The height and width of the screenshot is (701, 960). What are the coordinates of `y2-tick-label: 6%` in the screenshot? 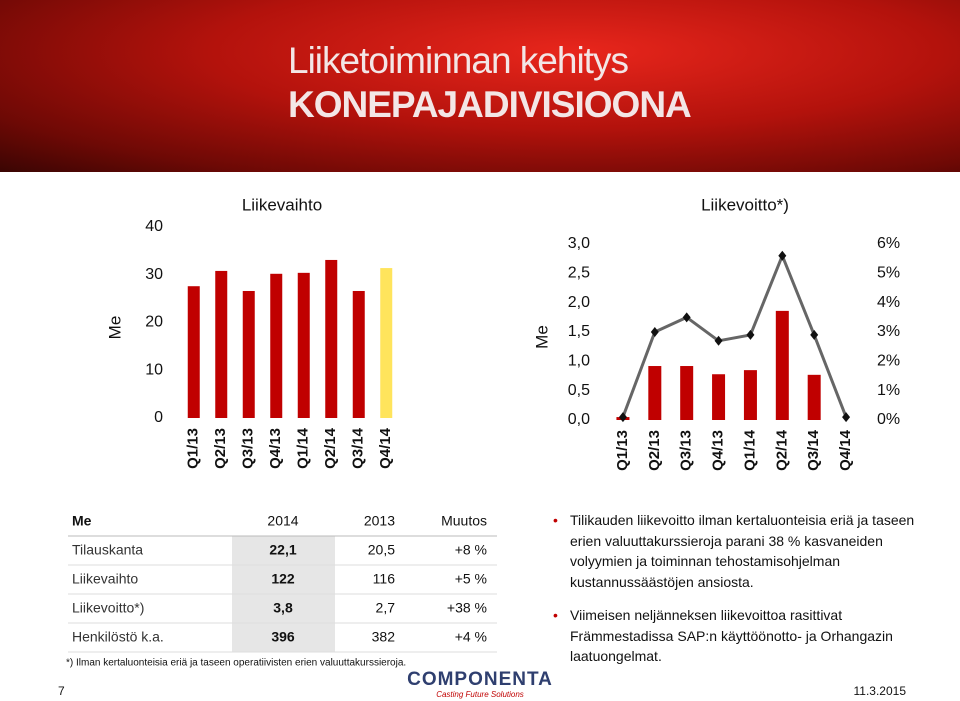 It's located at (888, 243).